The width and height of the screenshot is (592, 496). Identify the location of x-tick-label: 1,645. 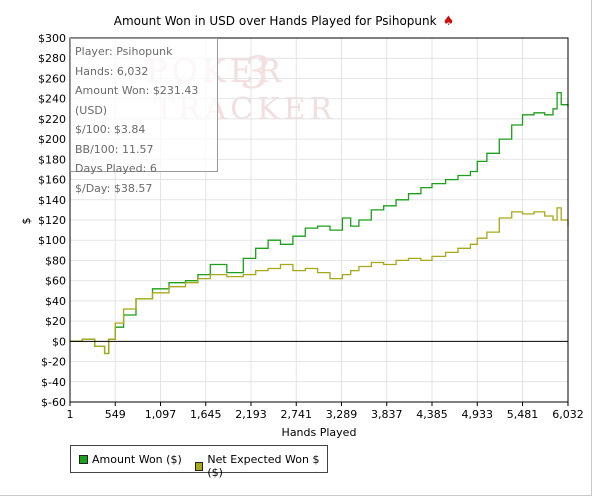
(206, 414).